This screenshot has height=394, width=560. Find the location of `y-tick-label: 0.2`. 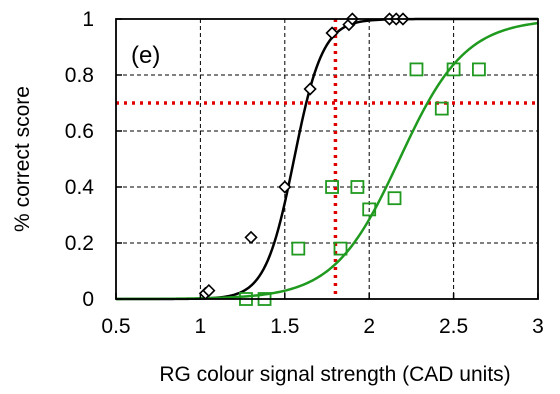

y-tick-label: 0.2 is located at coordinates (79, 243).